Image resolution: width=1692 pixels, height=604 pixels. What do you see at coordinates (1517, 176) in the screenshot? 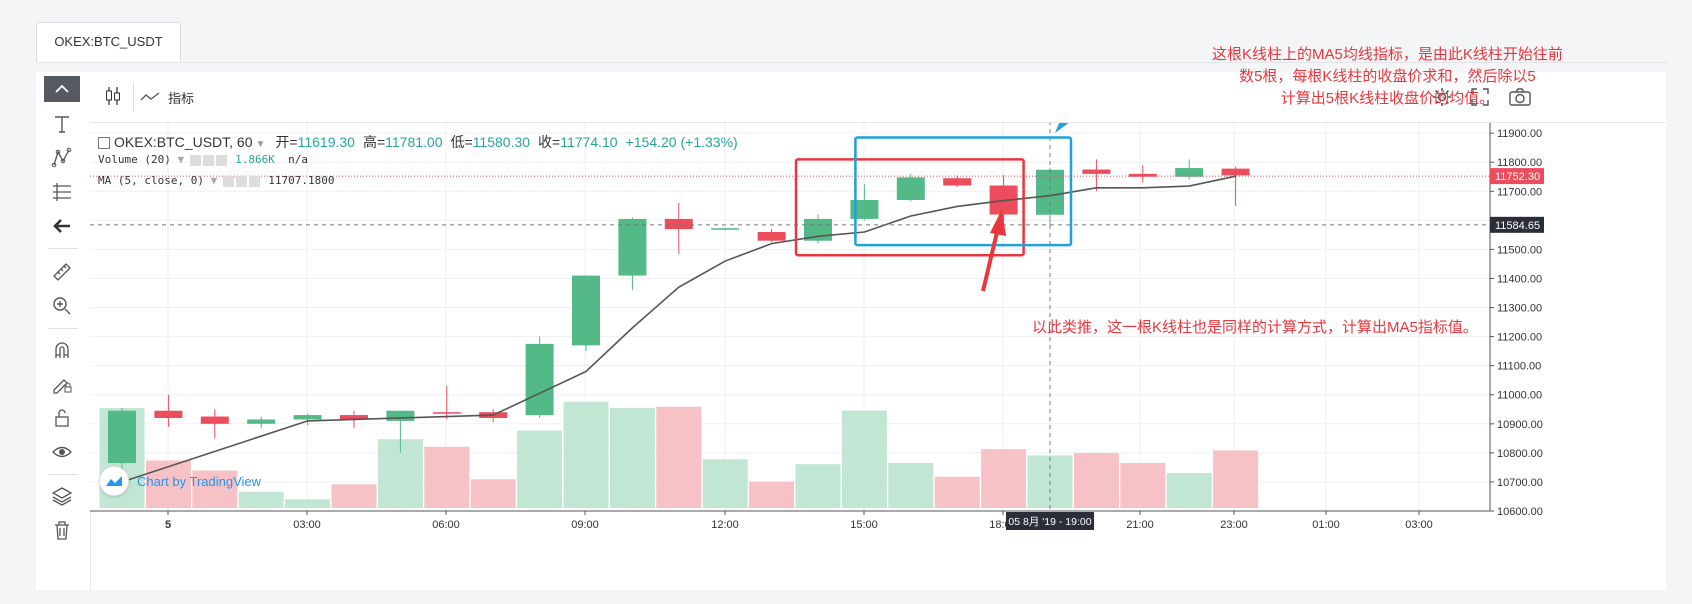
I see `last-price-tag` at bounding box center [1517, 176].